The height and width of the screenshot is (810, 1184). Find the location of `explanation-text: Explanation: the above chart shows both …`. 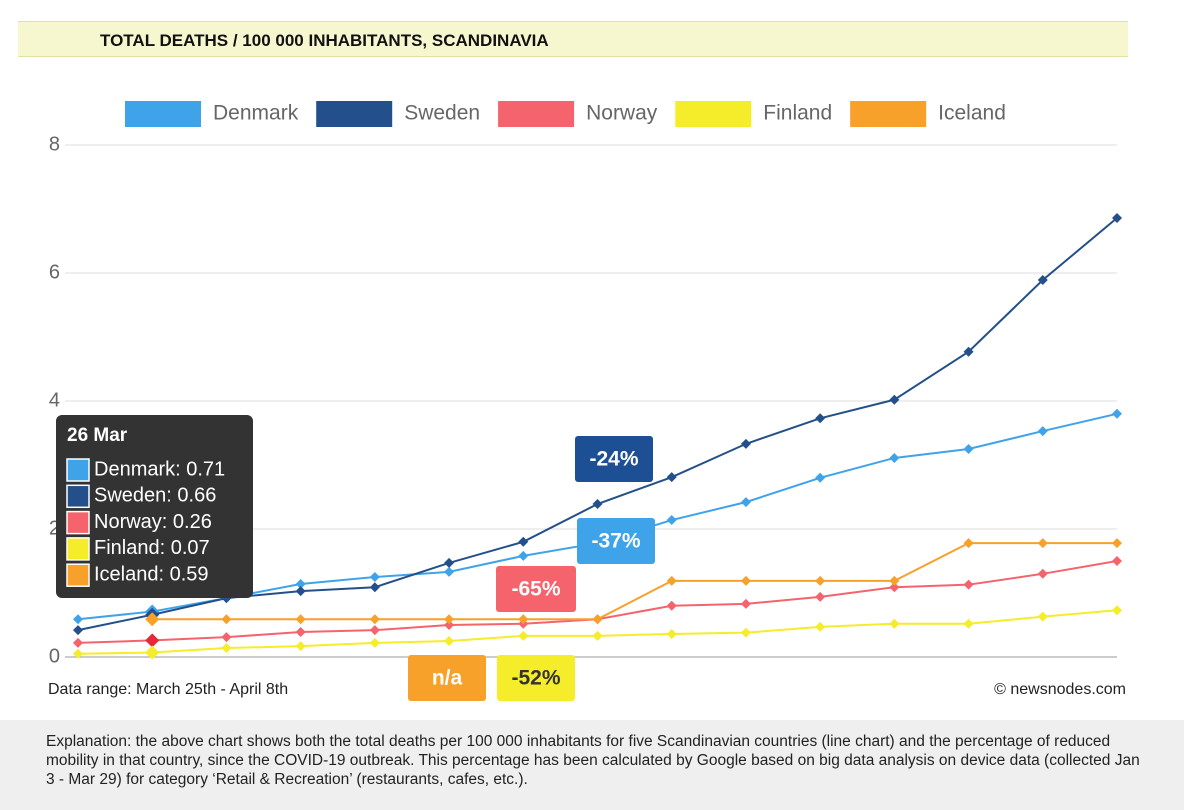

explanation-text: Explanation: the above chart shows both … is located at coordinates (593, 760).